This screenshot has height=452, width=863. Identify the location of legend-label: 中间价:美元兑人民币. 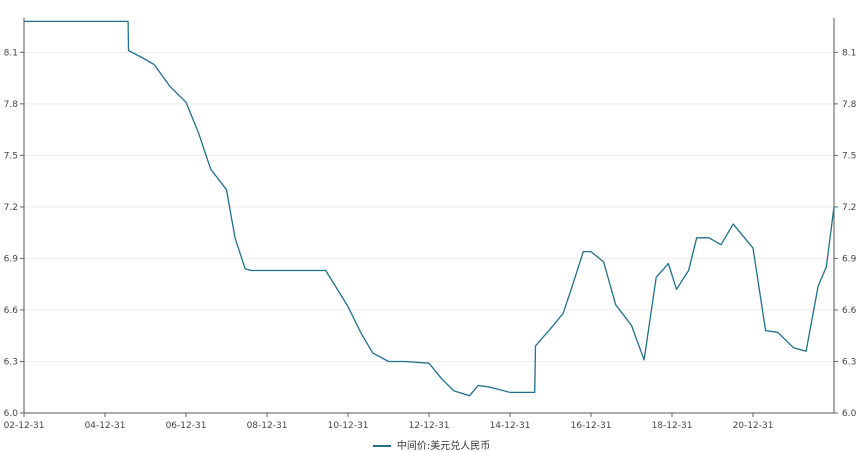
(443, 446).